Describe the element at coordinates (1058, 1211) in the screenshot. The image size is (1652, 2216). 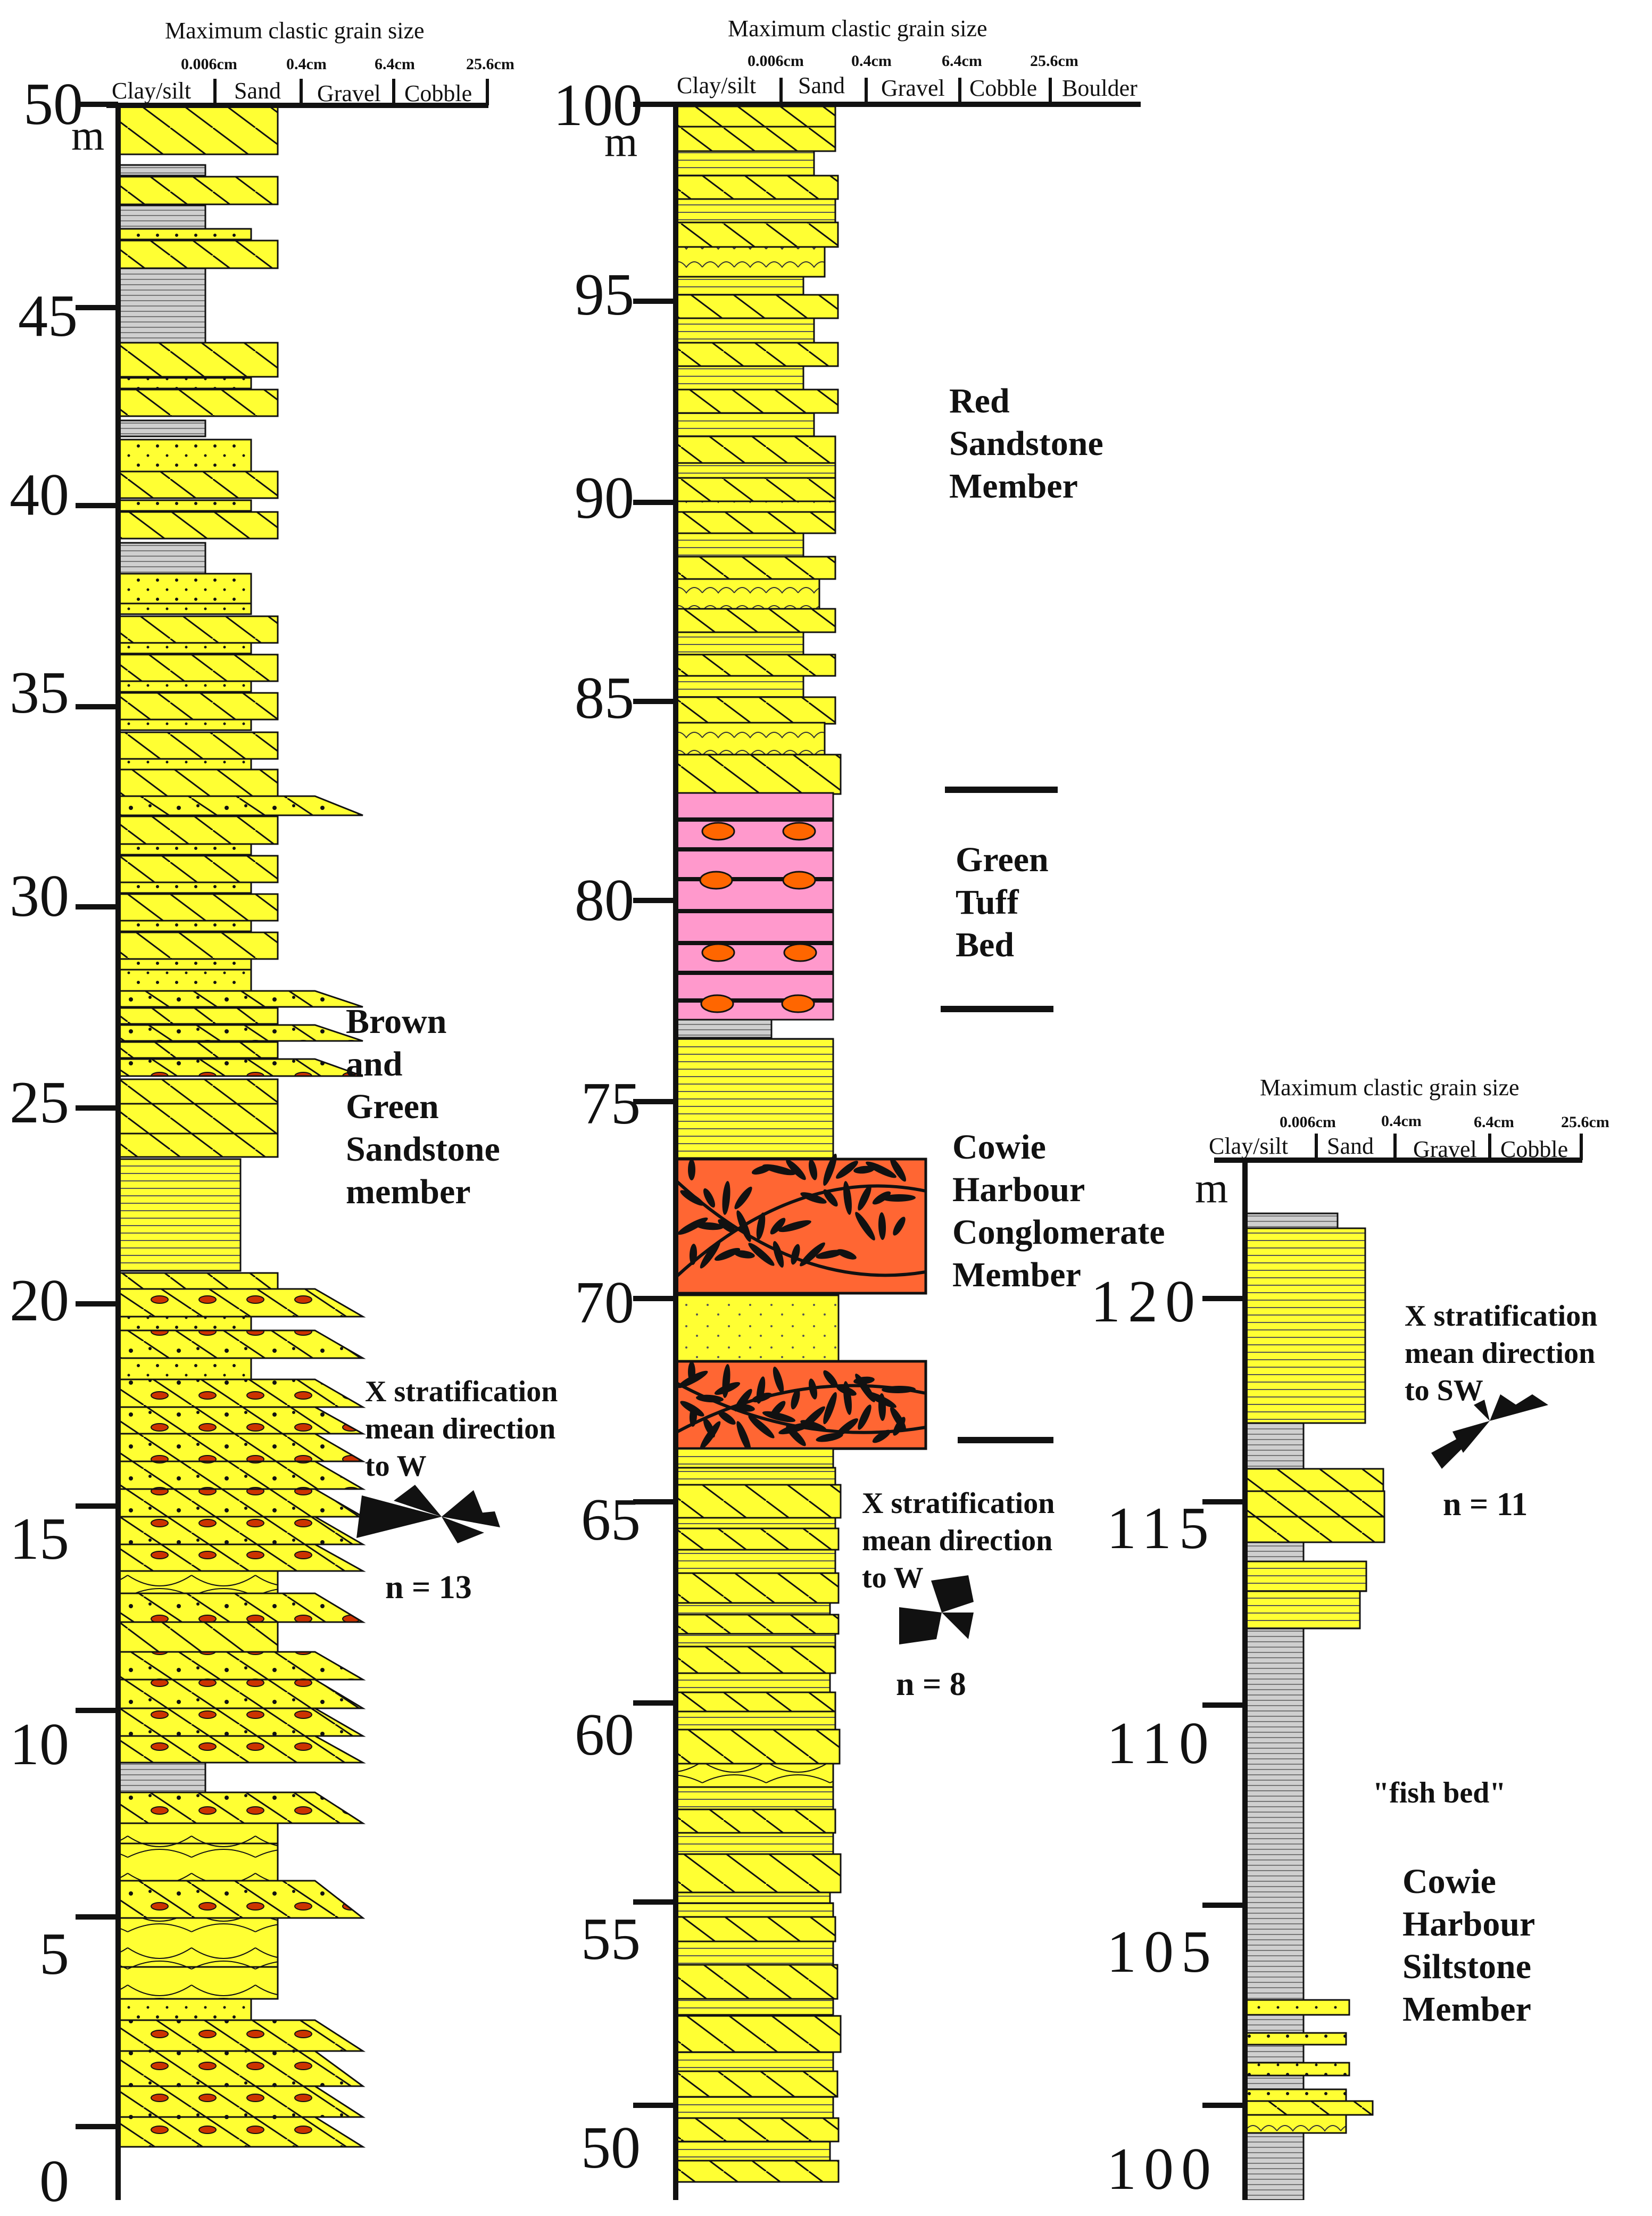
I see `col2-member-cowie-conglomerate: Cowie Harbour Conglomerate Member` at that location.